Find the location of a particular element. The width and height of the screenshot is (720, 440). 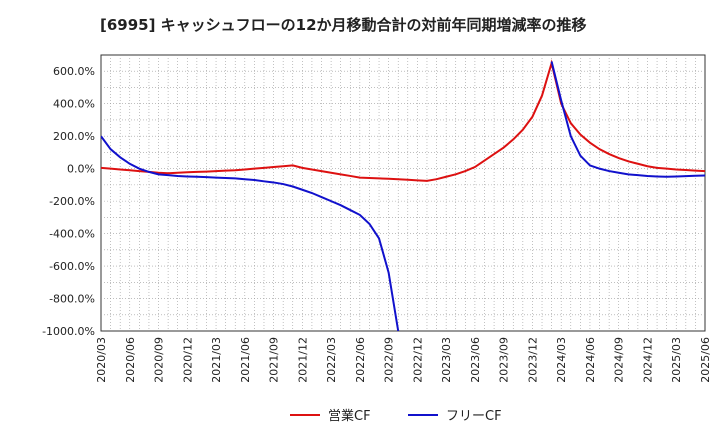

x-tick-label: 2024/06 is located at coordinates (590, 360).